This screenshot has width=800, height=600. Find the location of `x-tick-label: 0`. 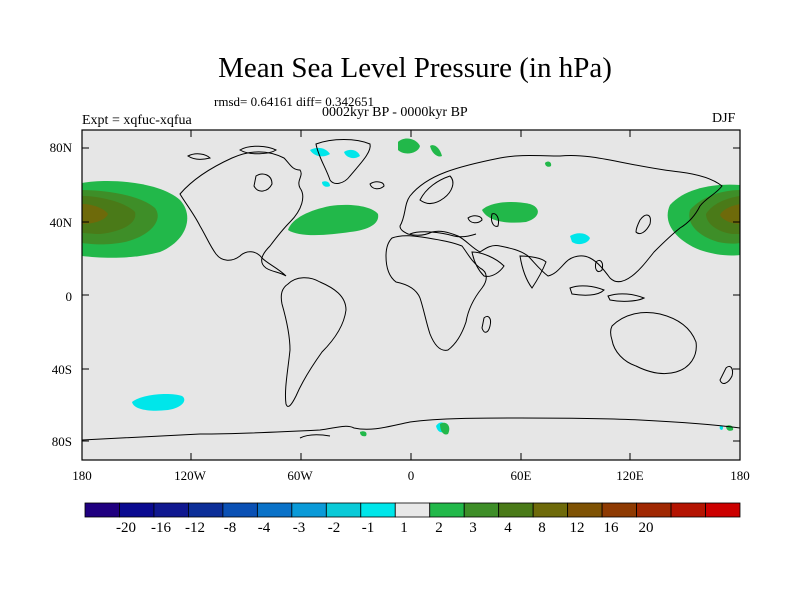

x-tick-label: 0 is located at coordinates (411, 475).